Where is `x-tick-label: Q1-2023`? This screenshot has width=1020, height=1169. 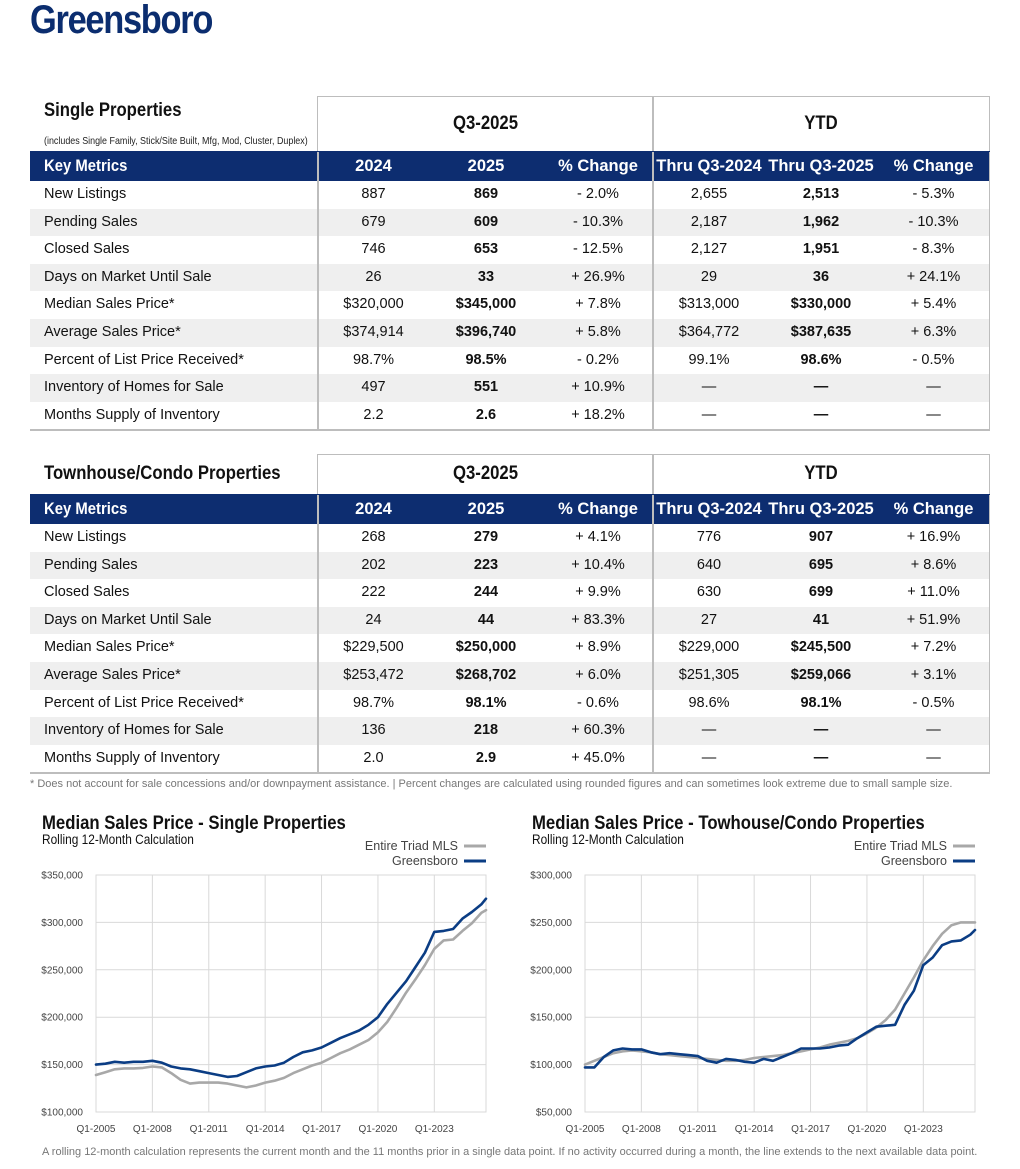
x-tick-label: Q1-2023 is located at coordinates (923, 1129).